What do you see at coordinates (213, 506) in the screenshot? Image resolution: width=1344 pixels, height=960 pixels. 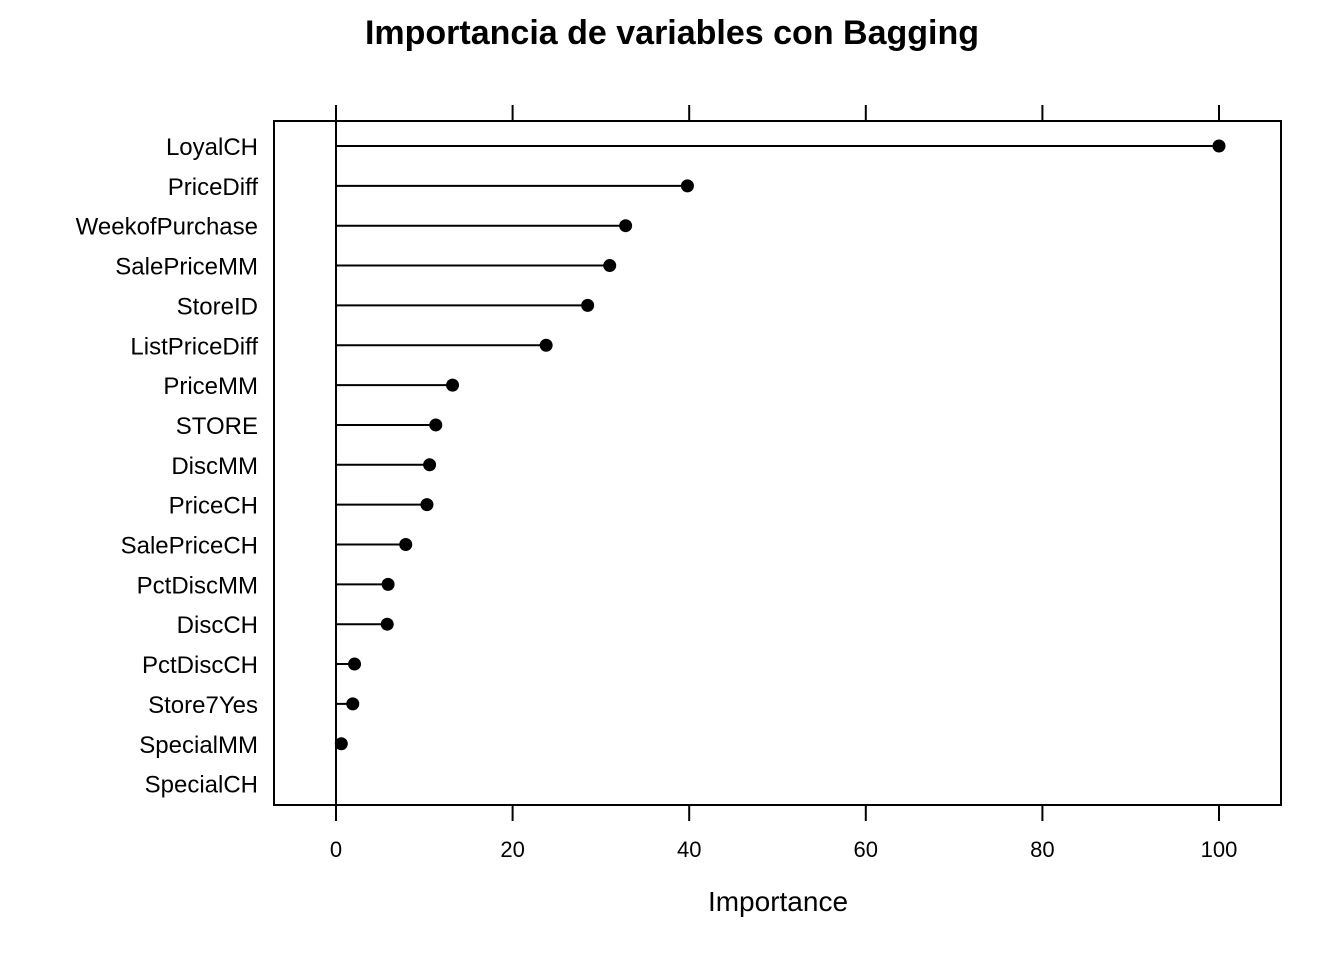 I see `category-label: PriceCH` at bounding box center [213, 506].